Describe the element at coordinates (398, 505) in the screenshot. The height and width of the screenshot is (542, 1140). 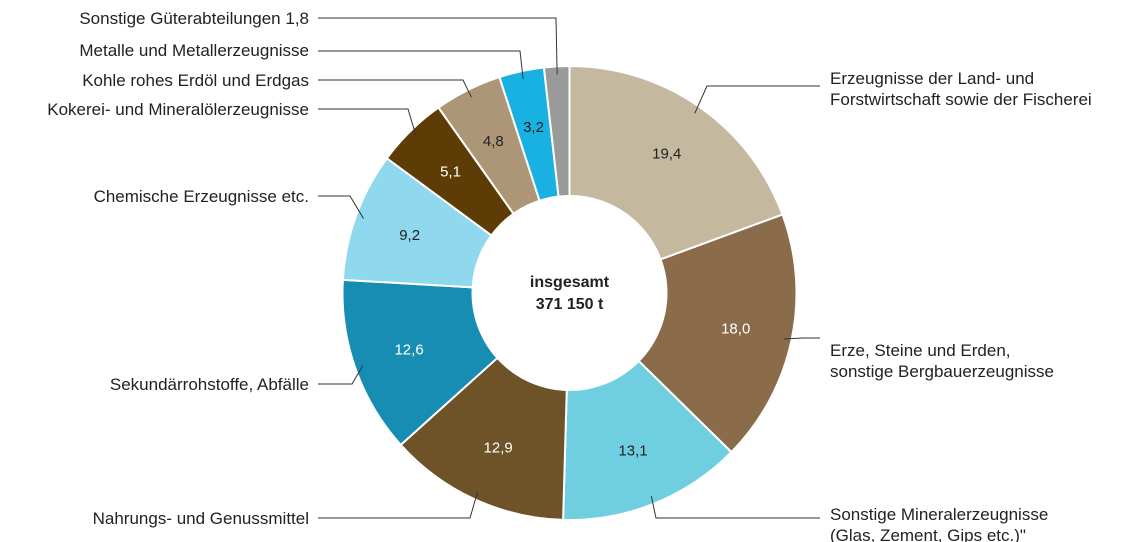
I see `leader-line-nahrungs-und-genussmittel` at that location.